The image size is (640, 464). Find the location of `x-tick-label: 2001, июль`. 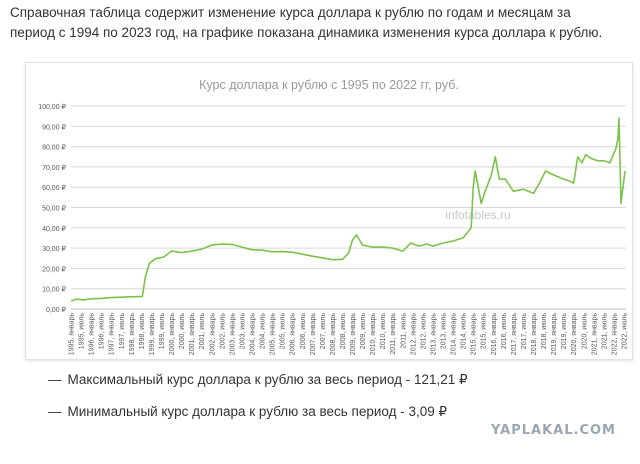

x-tick-label: 2001, июль is located at coordinates (202, 331).